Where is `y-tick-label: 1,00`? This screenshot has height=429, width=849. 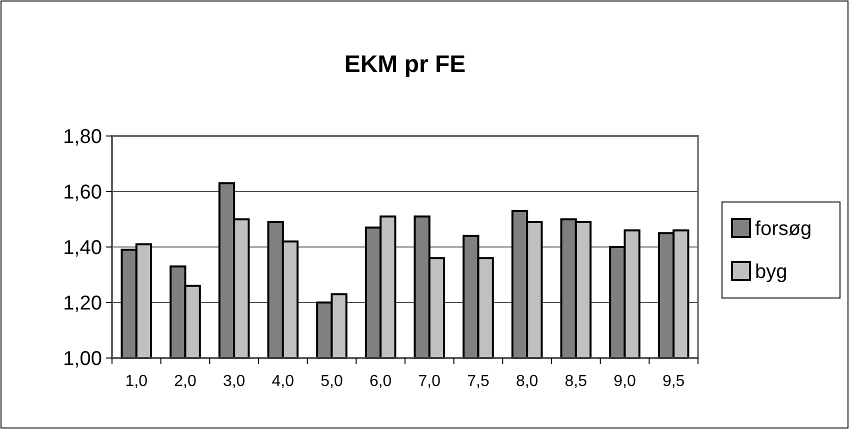 y-tick-label: 1,00 is located at coordinates (82, 359).